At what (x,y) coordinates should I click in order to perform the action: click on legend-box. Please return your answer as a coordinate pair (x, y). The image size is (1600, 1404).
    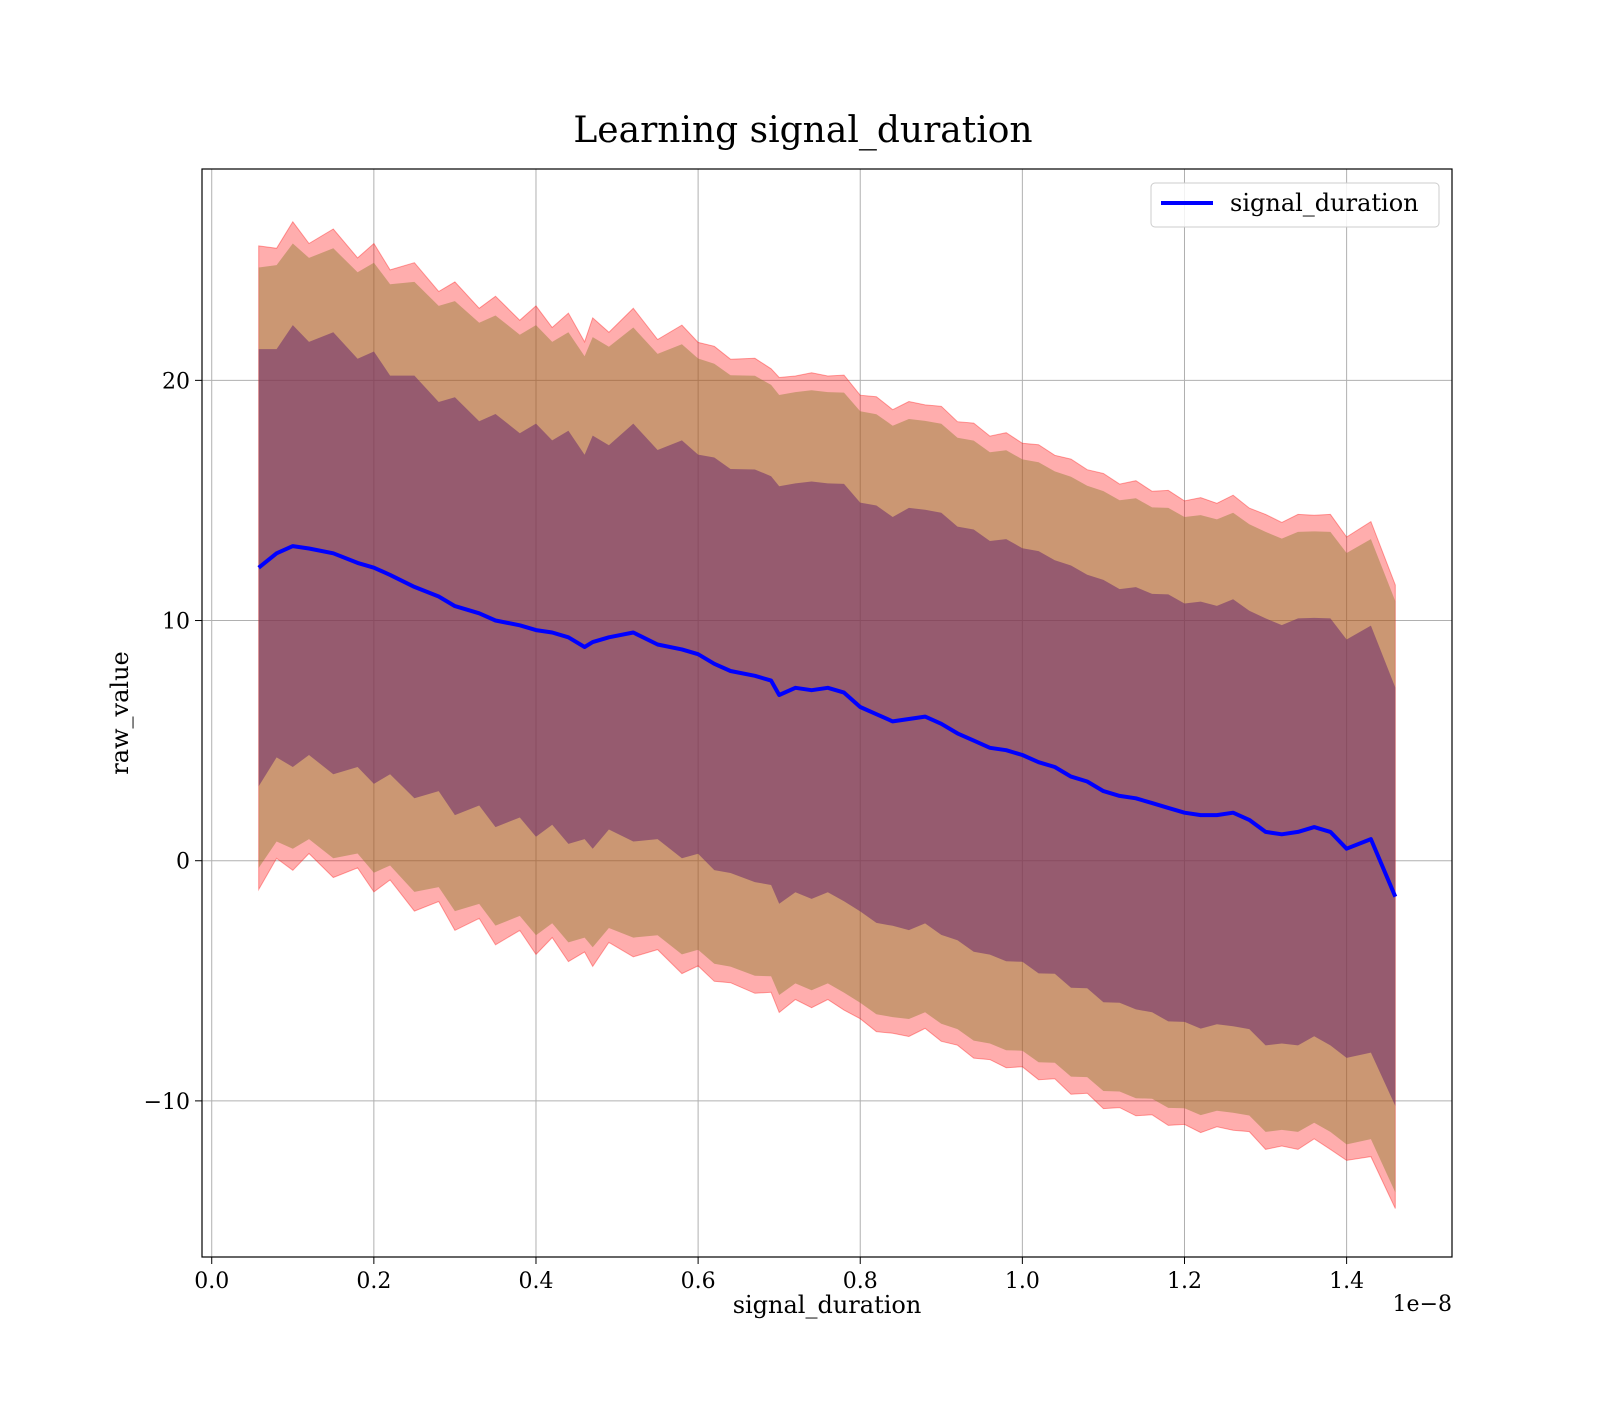
    Looking at the image, I should click on (1295, 205).